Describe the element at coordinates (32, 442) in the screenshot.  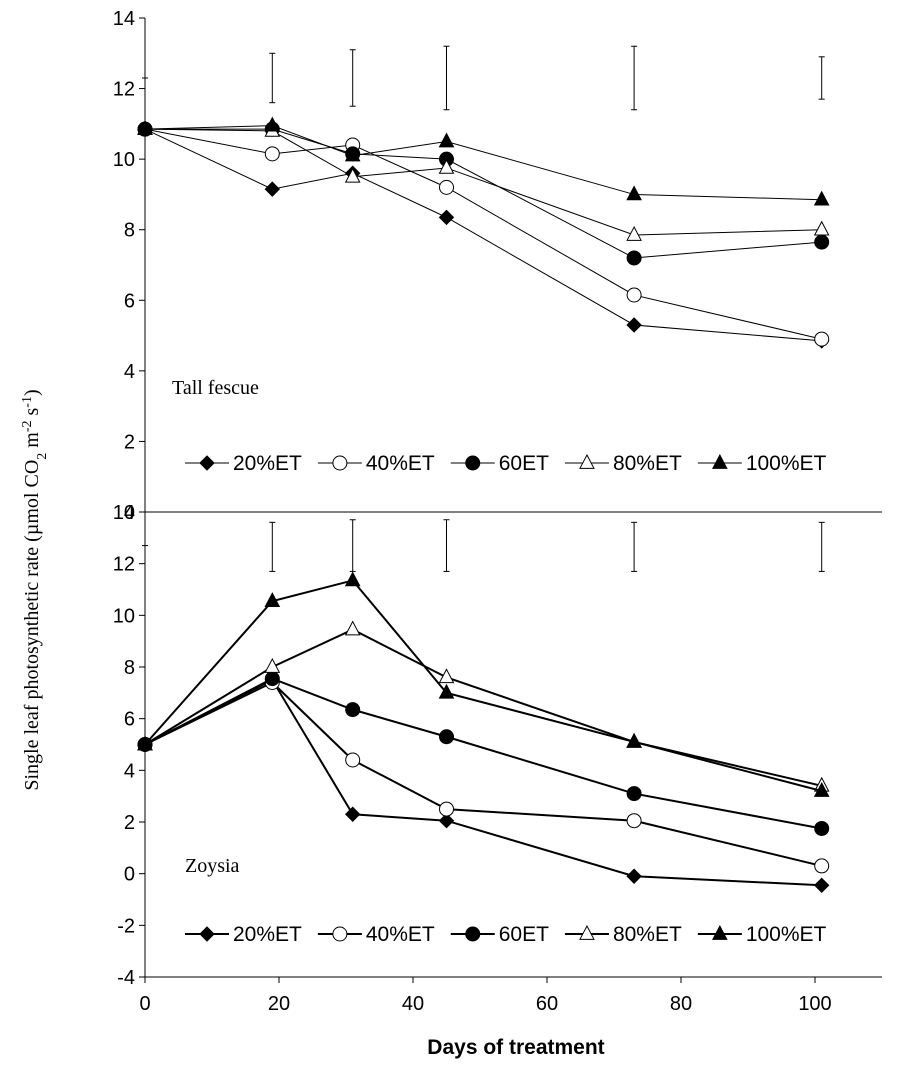
I see `y-axis-title-mid: m` at that location.